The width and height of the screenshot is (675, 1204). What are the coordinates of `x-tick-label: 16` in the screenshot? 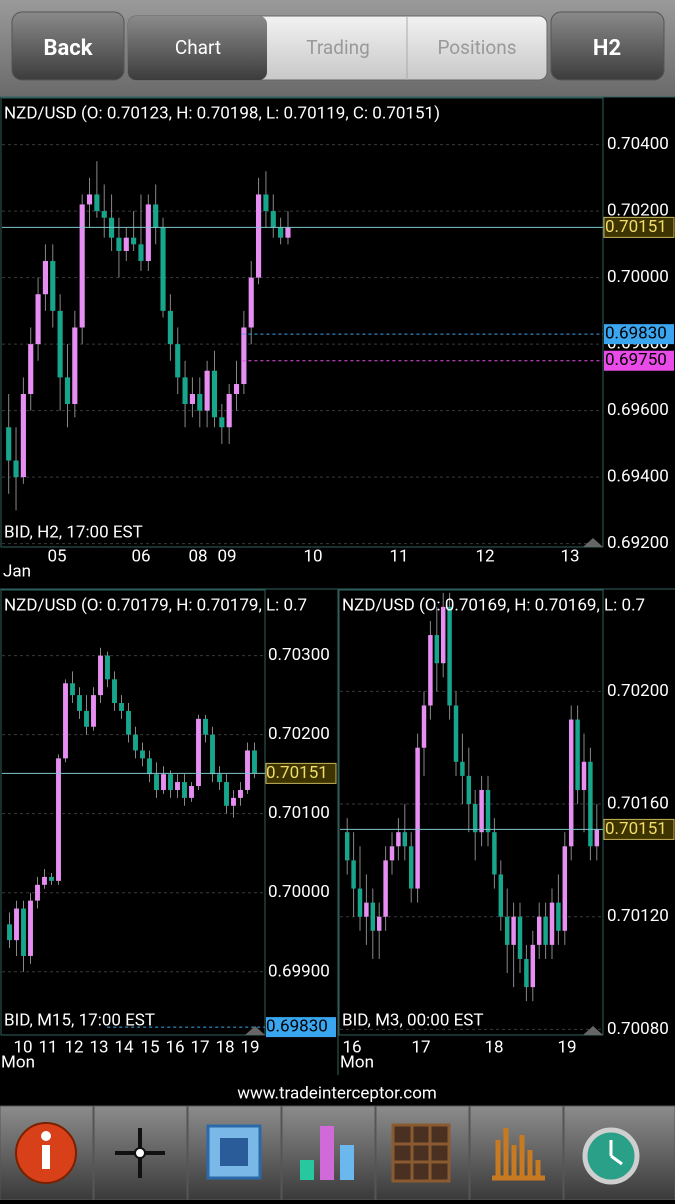 It's located at (174, 1047).